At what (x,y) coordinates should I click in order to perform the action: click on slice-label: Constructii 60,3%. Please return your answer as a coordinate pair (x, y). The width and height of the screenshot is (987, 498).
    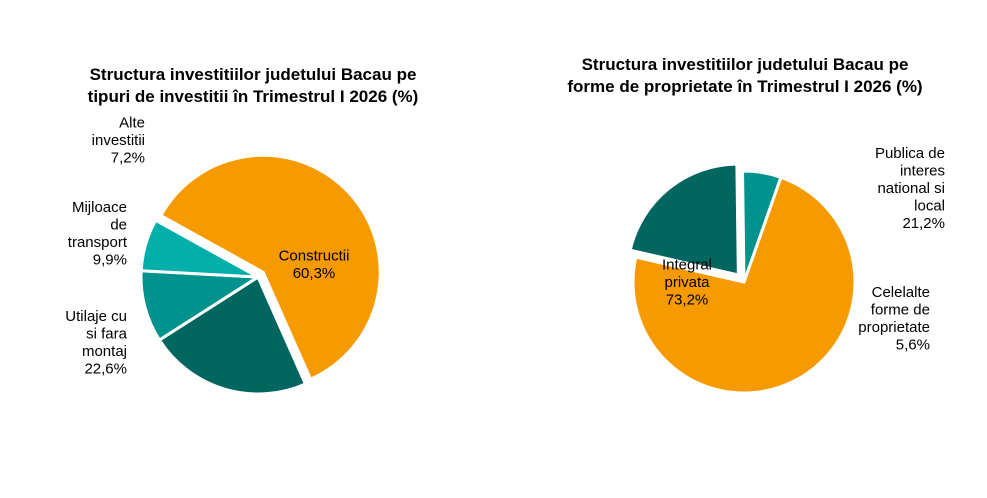
    Looking at the image, I should click on (314, 264).